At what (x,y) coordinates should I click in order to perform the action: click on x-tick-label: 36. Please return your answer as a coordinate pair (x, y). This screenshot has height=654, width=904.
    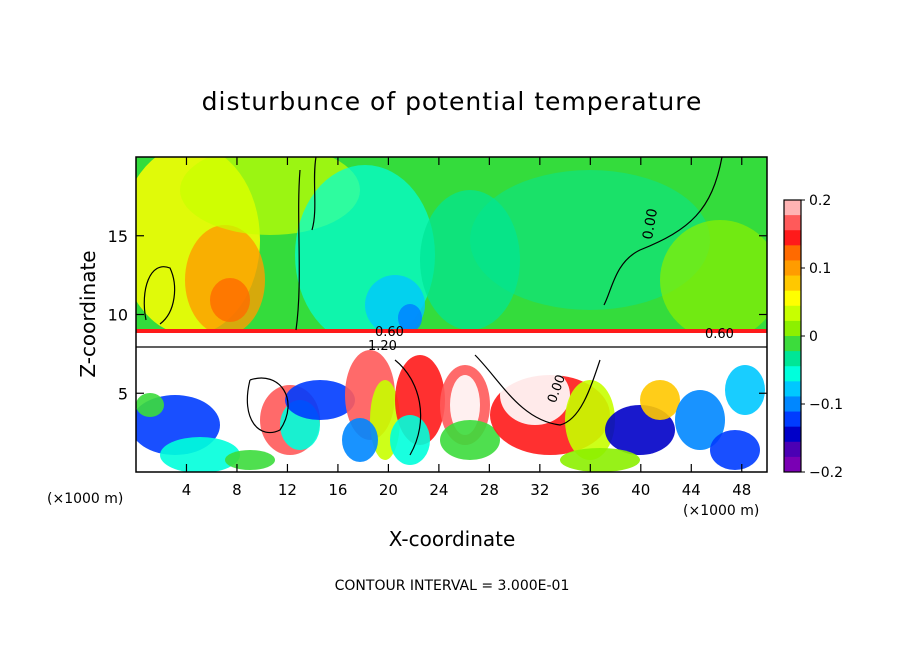
    Looking at the image, I should click on (590, 490).